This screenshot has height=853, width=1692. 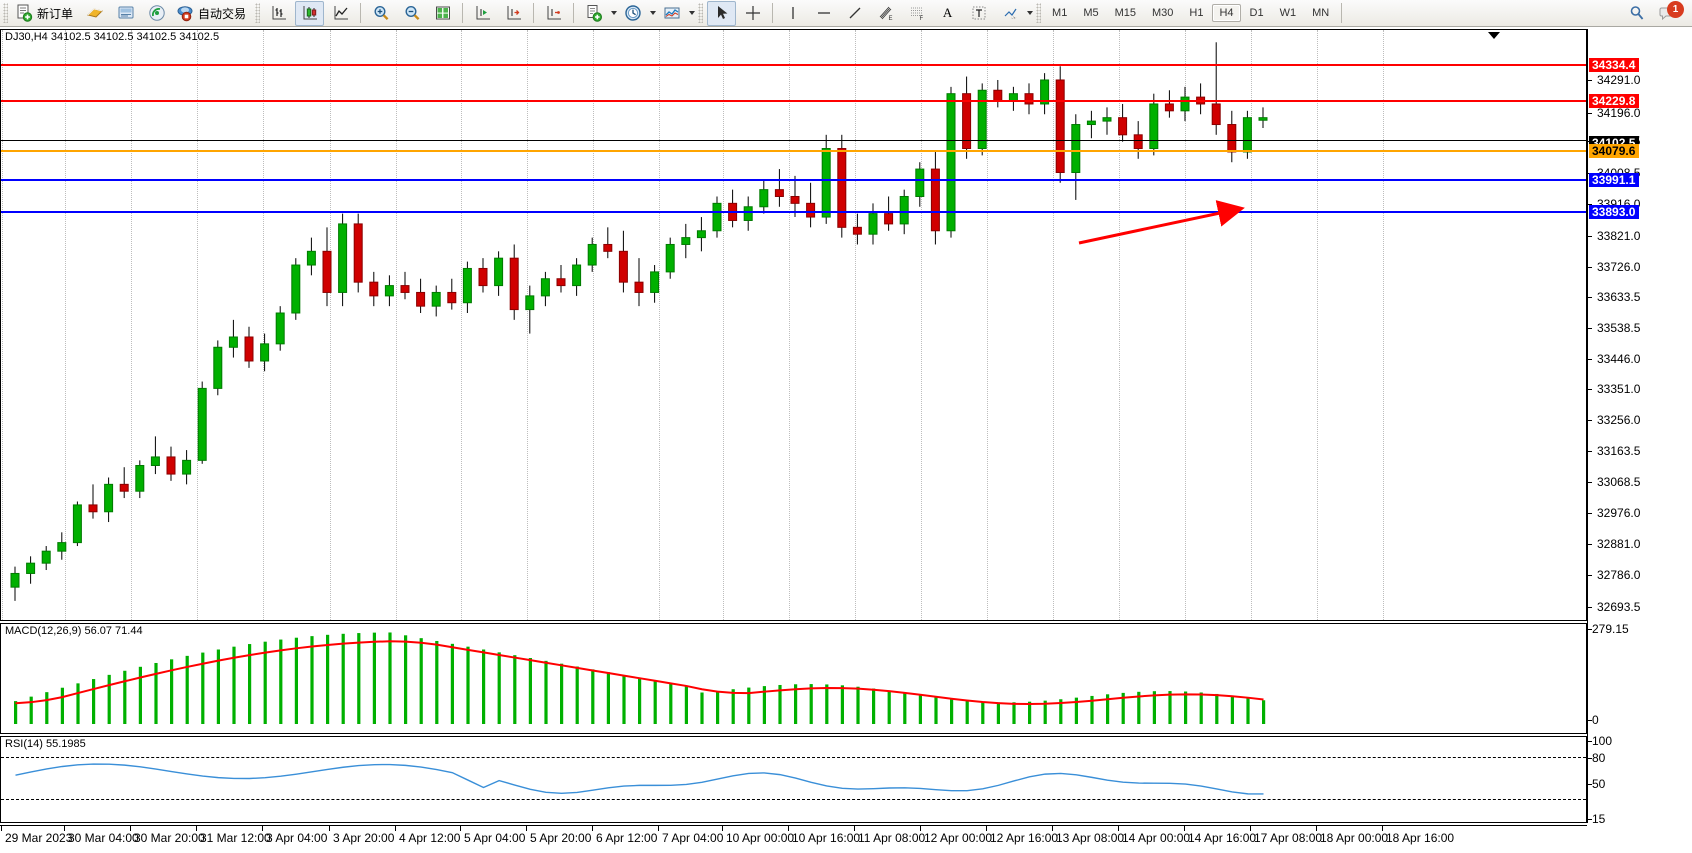 I want to click on fibonacci-button: F, so click(x=916, y=13).